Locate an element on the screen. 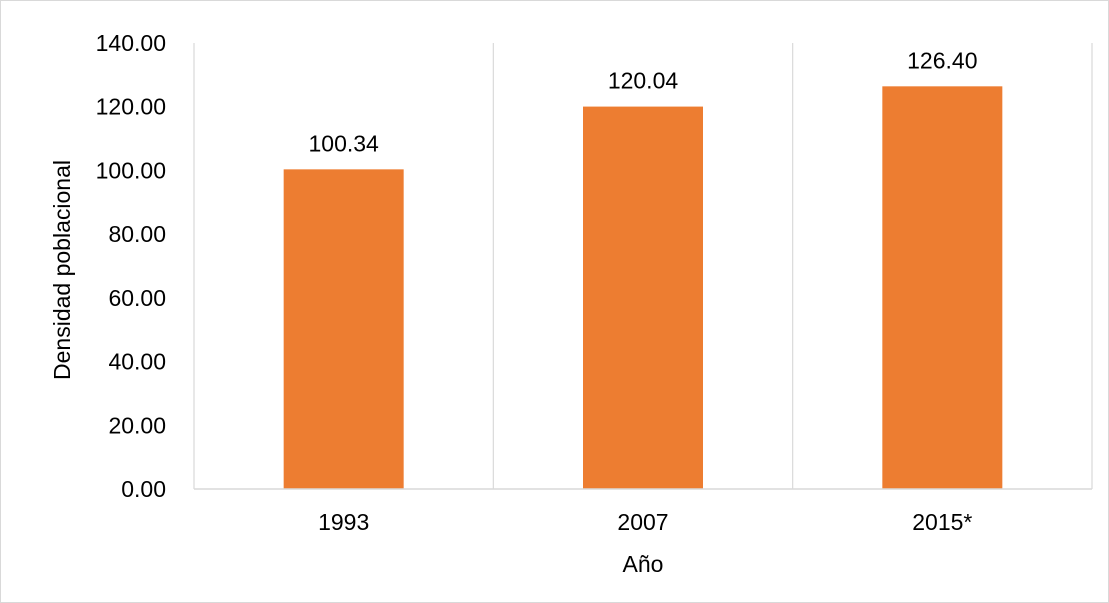  y-tick-label: 0.00 is located at coordinates (143, 489).